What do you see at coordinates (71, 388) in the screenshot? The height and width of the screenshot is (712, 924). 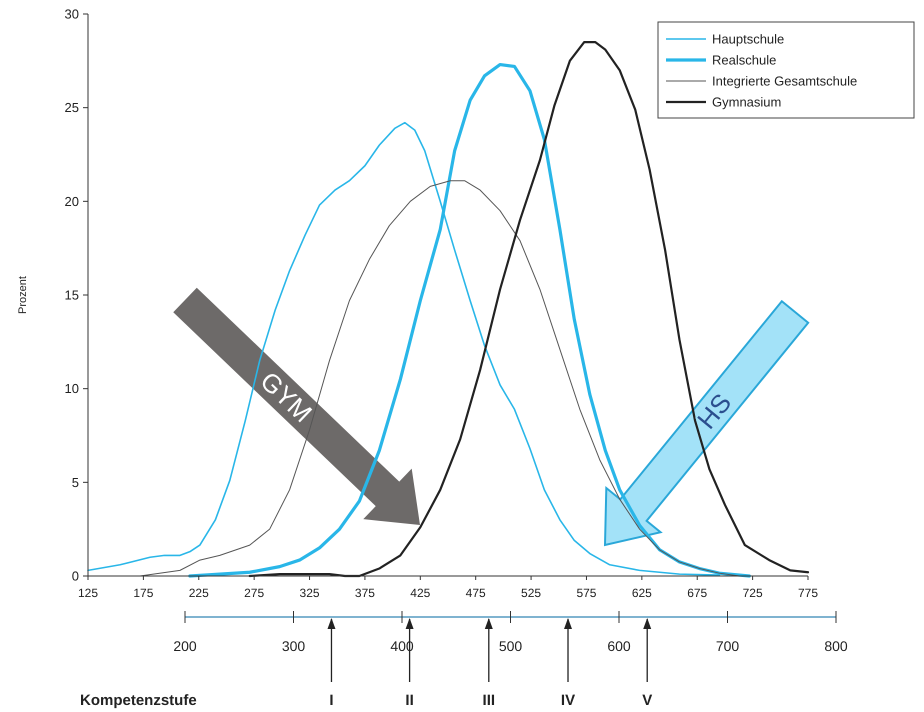 I see `y-tick-label: 10` at bounding box center [71, 388].